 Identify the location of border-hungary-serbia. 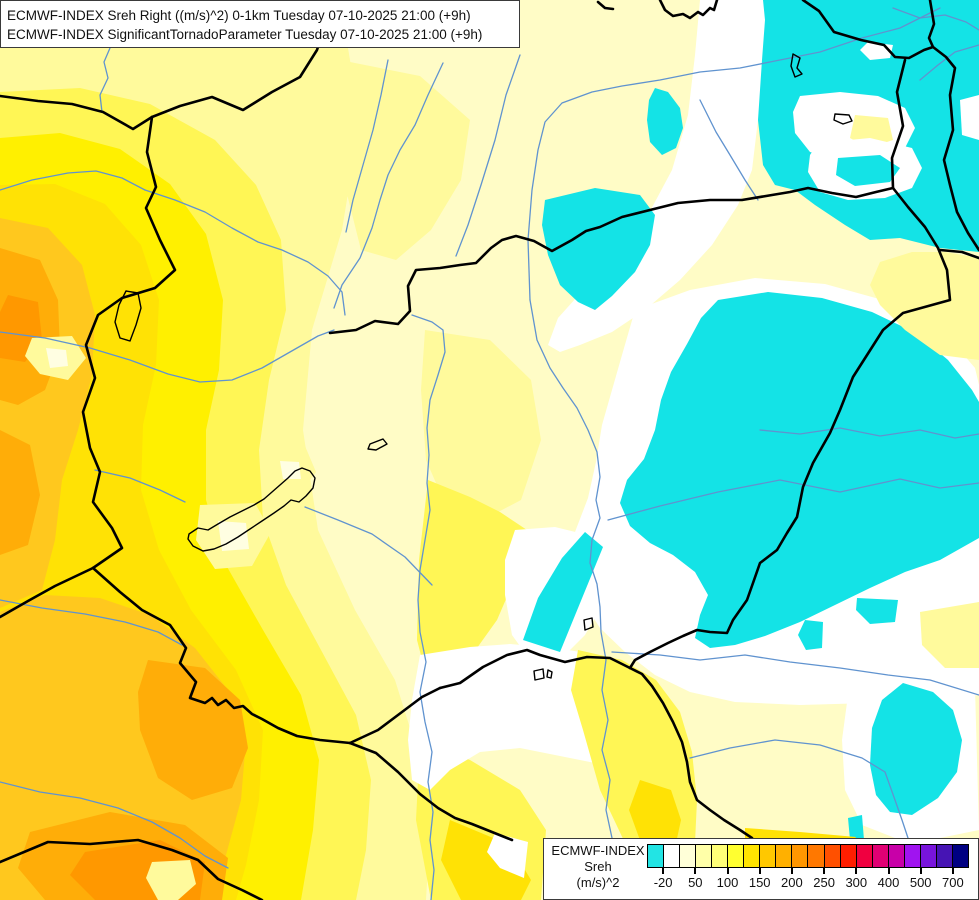
(535, 669).